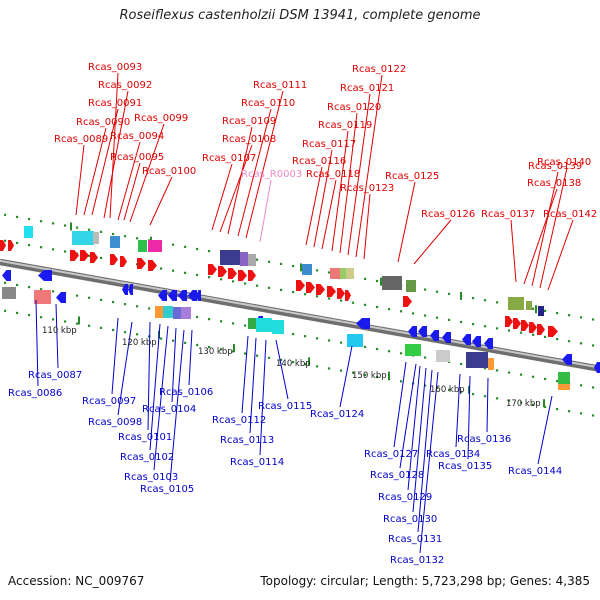 The width and height of the screenshot is (600, 600). What do you see at coordinates (484, 439) in the screenshot?
I see `gene-label-reverse: Rcas_0136` at bounding box center [484, 439].